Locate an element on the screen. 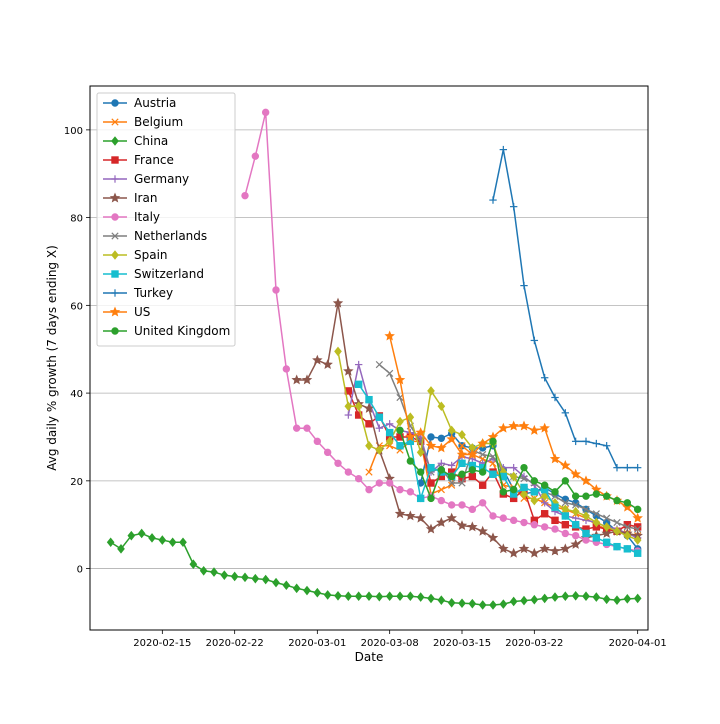 The width and height of the screenshot is (720, 724). legend-label: Germany is located at coordinates (161, 179).